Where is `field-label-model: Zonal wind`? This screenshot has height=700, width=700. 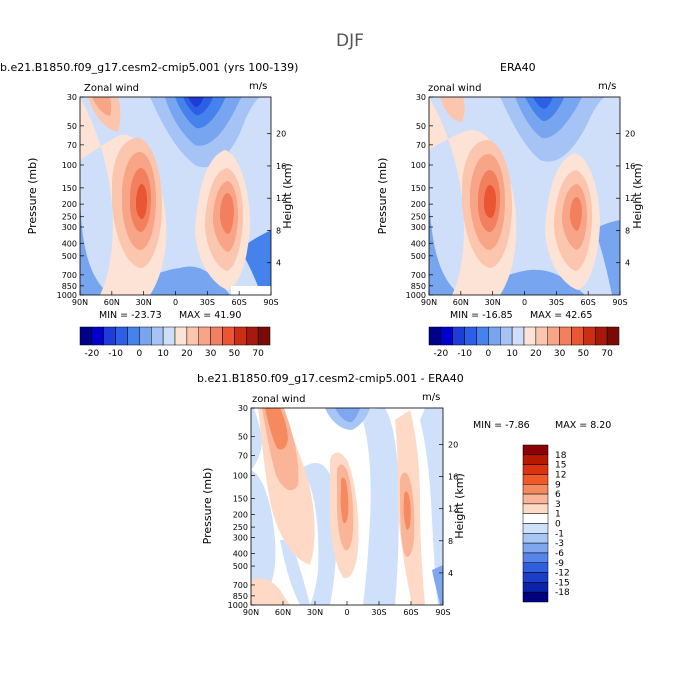
field-label-model: Zonal wind is located at coordinates (112, 88).